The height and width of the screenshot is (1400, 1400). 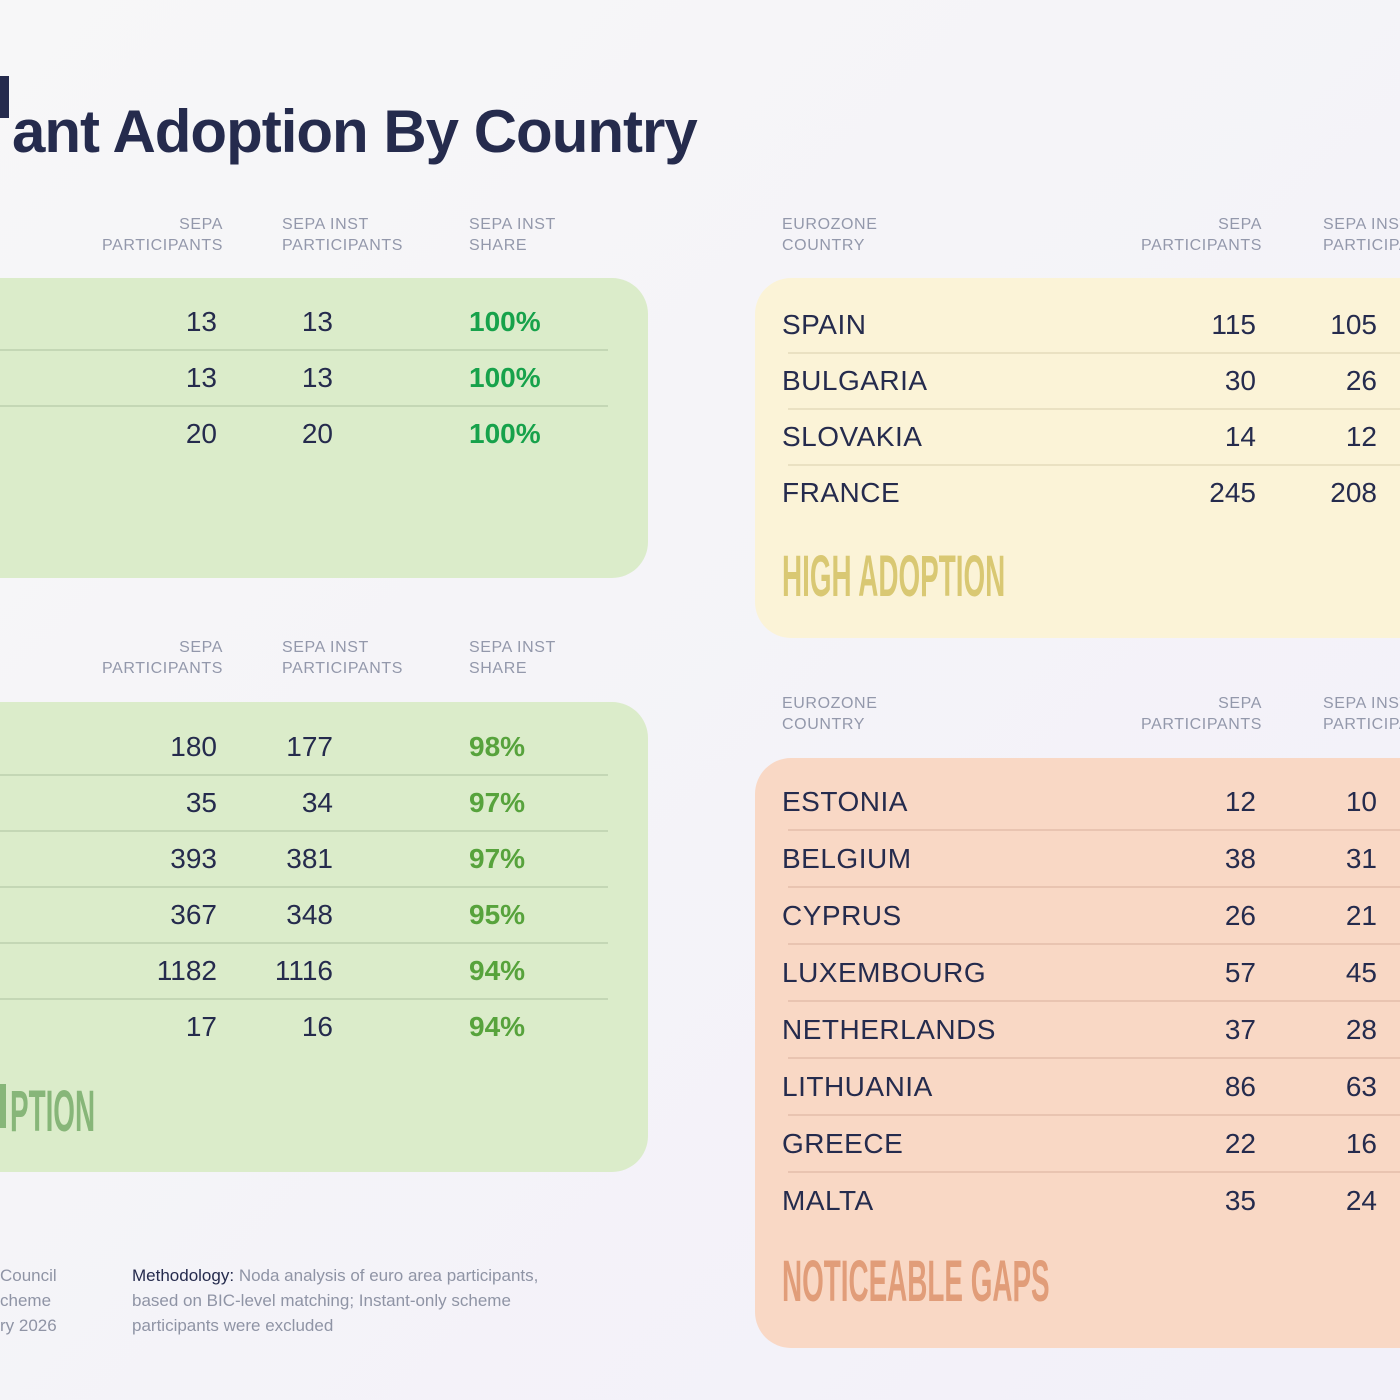 I want to click on sepa-participants-value: 1182, so click(x=186, y=970).